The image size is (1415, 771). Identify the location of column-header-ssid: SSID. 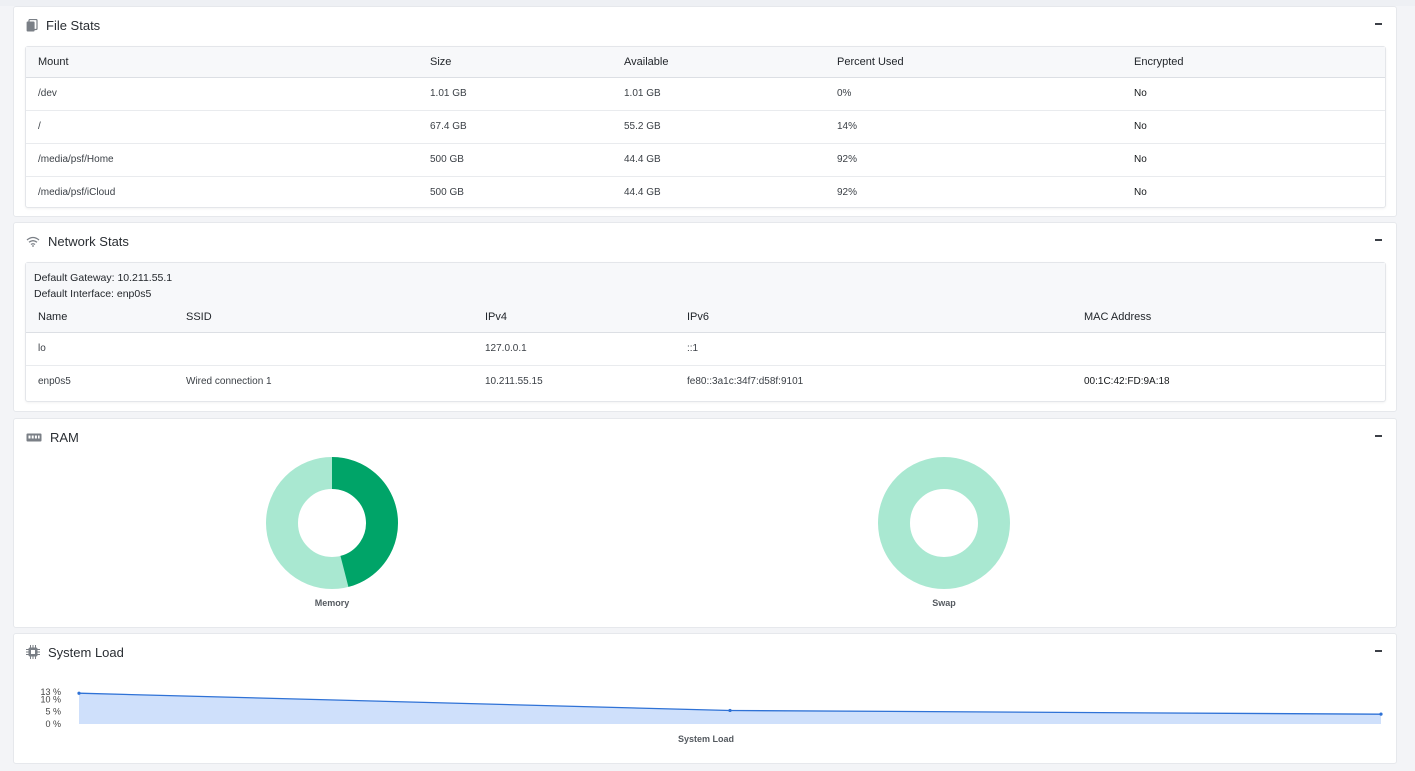
(323, 317).